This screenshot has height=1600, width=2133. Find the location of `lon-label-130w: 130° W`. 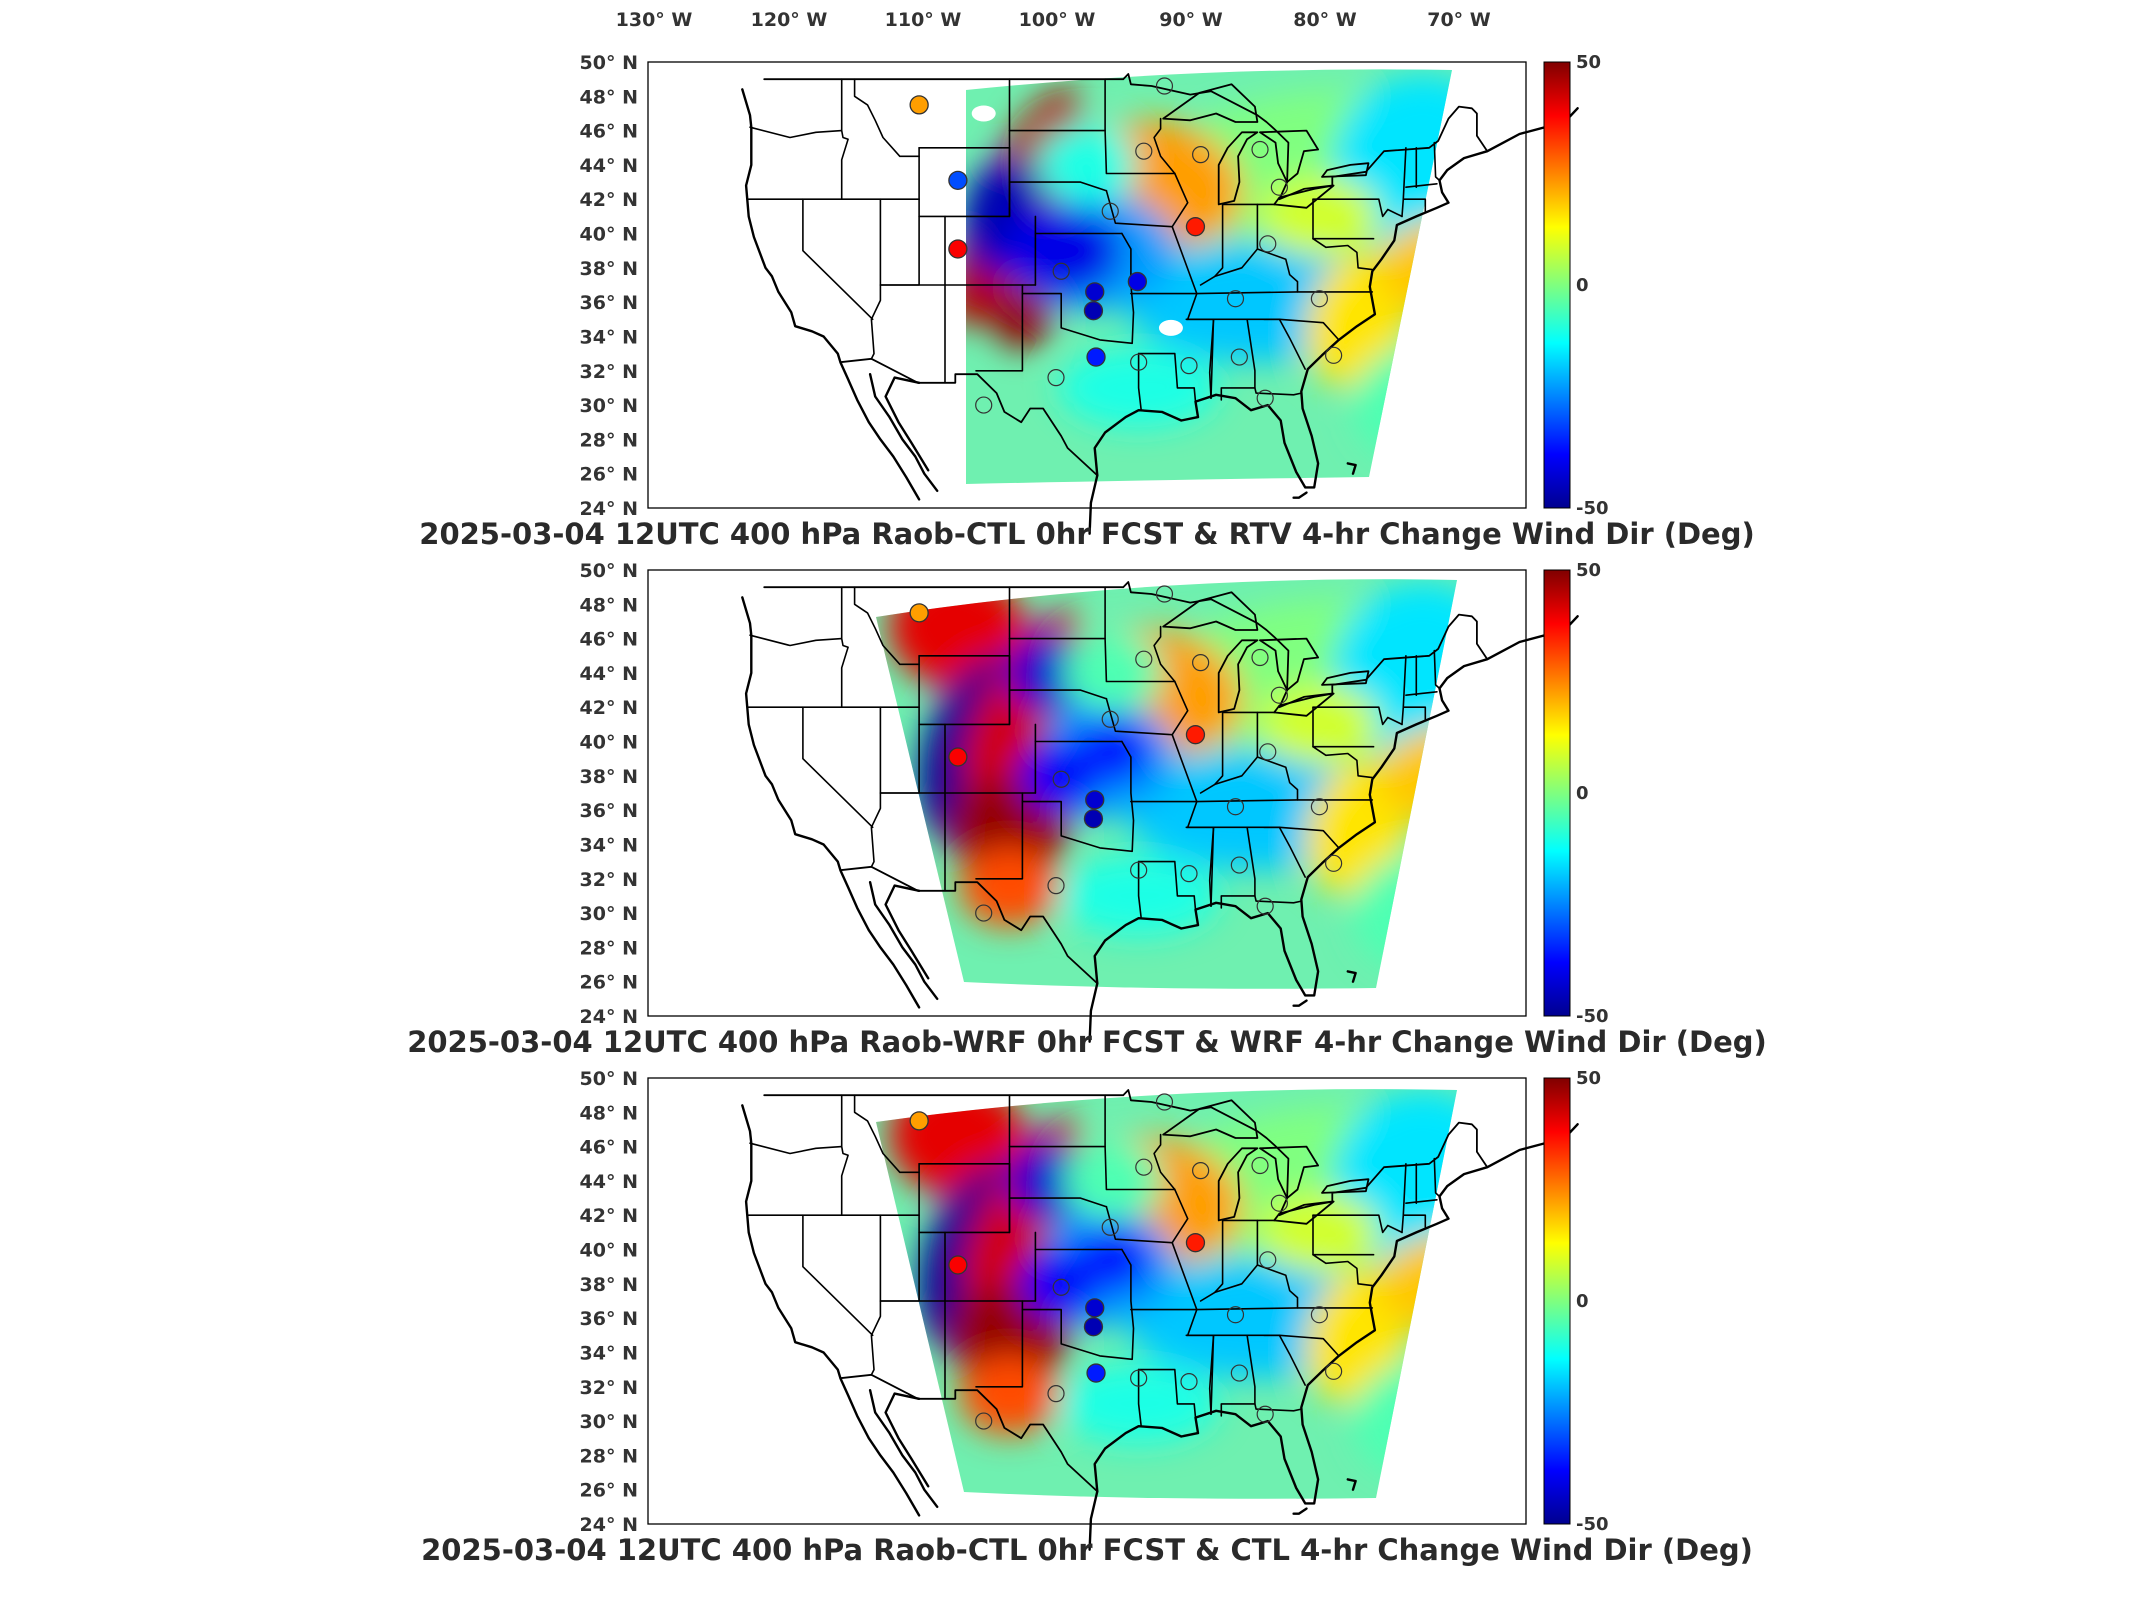

lon-label-130w: 130° W is located at coordinates (654, 20).